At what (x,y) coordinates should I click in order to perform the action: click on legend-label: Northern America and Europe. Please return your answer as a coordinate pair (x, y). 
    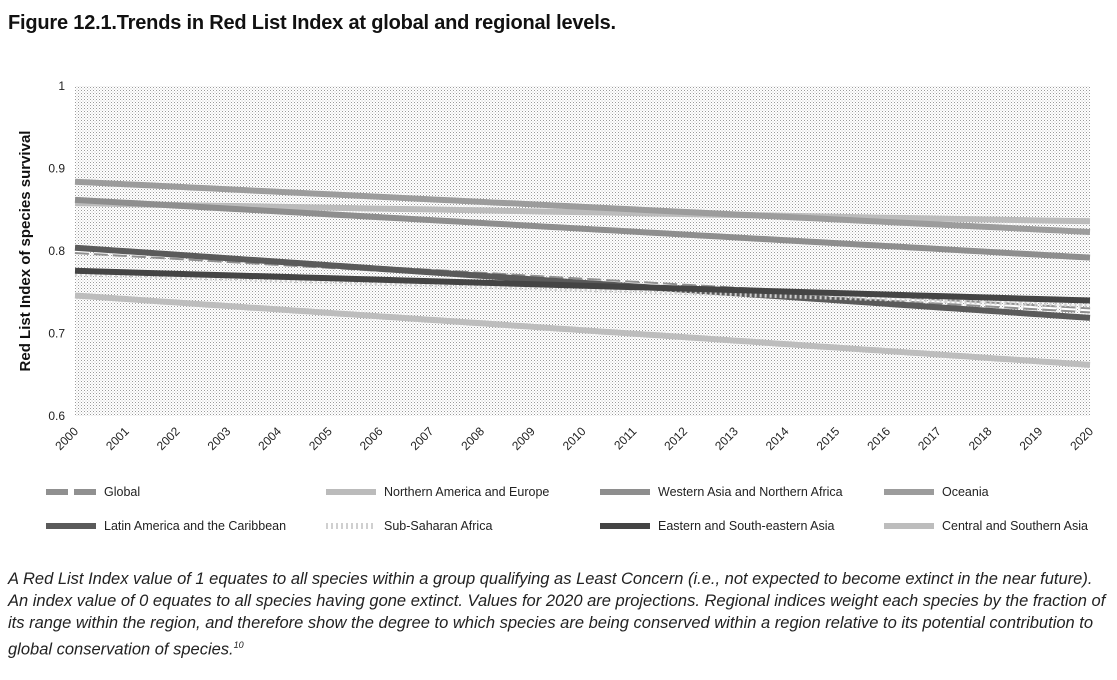
    Looking at the image, I should click on (466, 492).